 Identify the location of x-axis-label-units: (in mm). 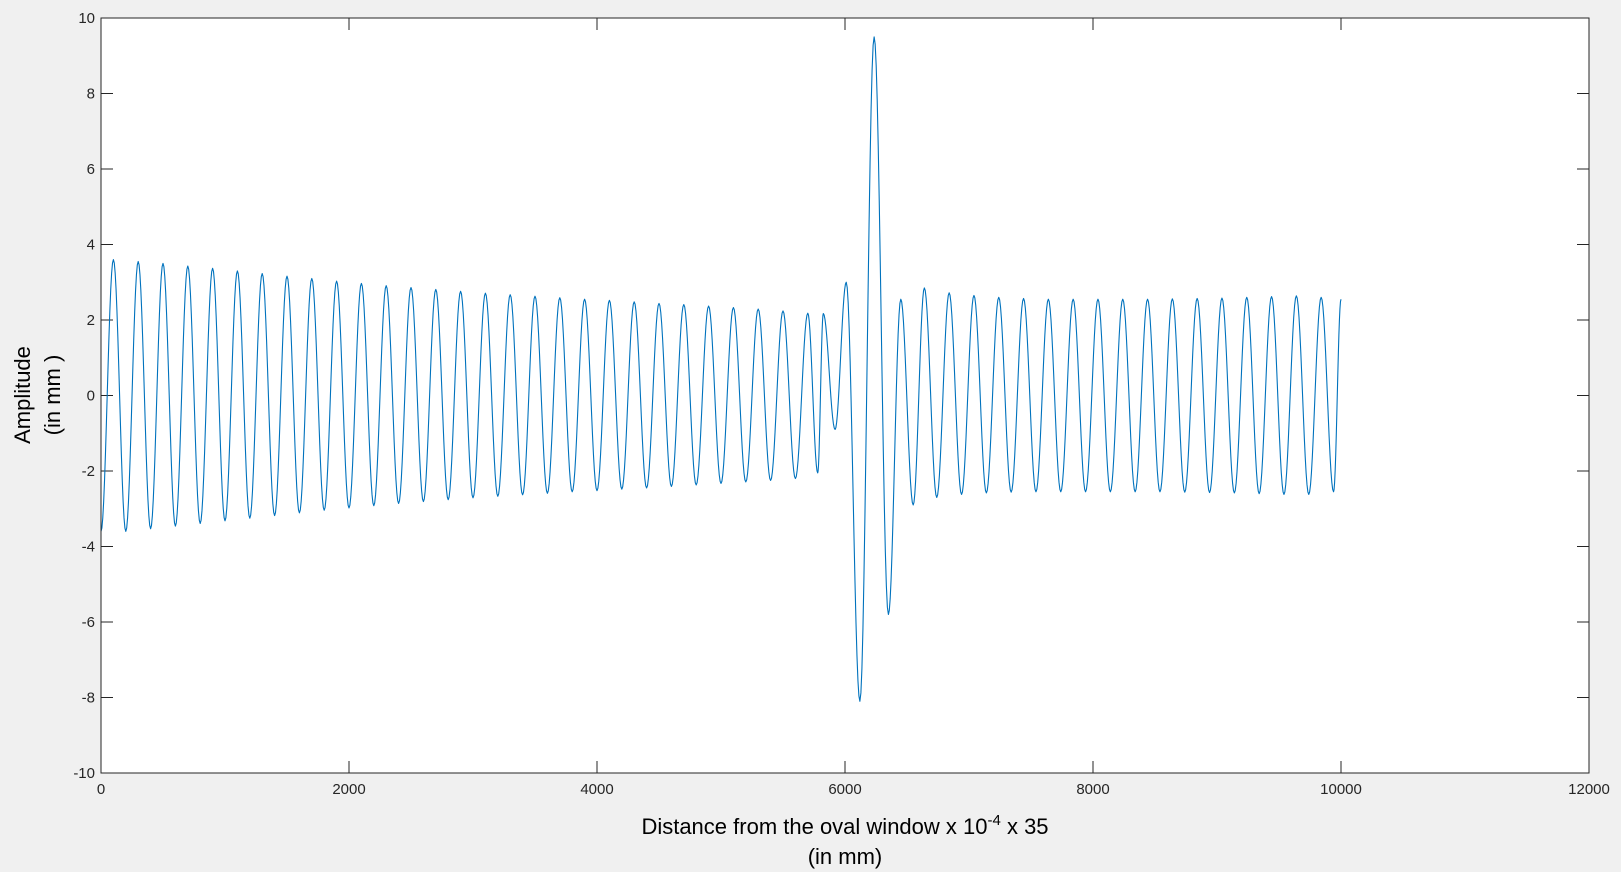
(845, 856).